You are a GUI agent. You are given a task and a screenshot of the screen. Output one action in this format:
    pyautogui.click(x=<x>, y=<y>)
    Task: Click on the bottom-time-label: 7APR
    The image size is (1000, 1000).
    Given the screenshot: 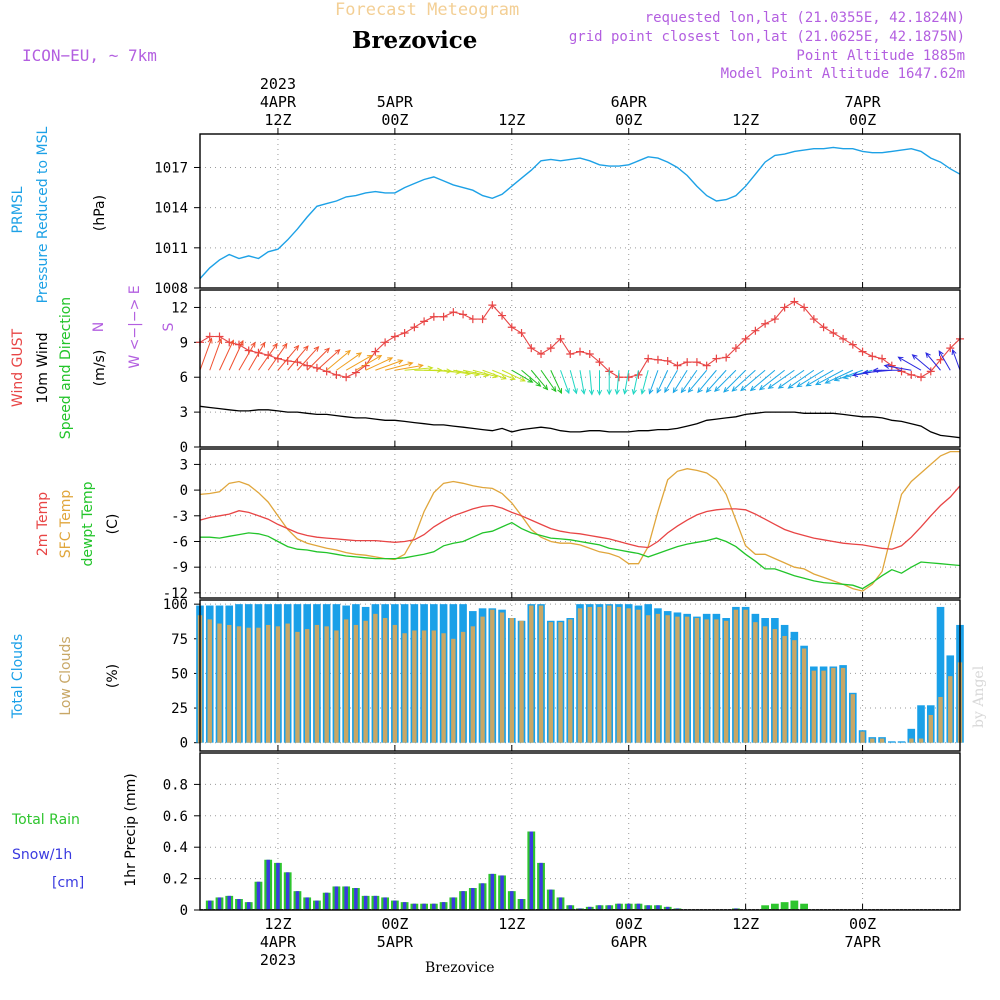 What is the action you would take?
    pyautogui.click(x=863, y=942)
    